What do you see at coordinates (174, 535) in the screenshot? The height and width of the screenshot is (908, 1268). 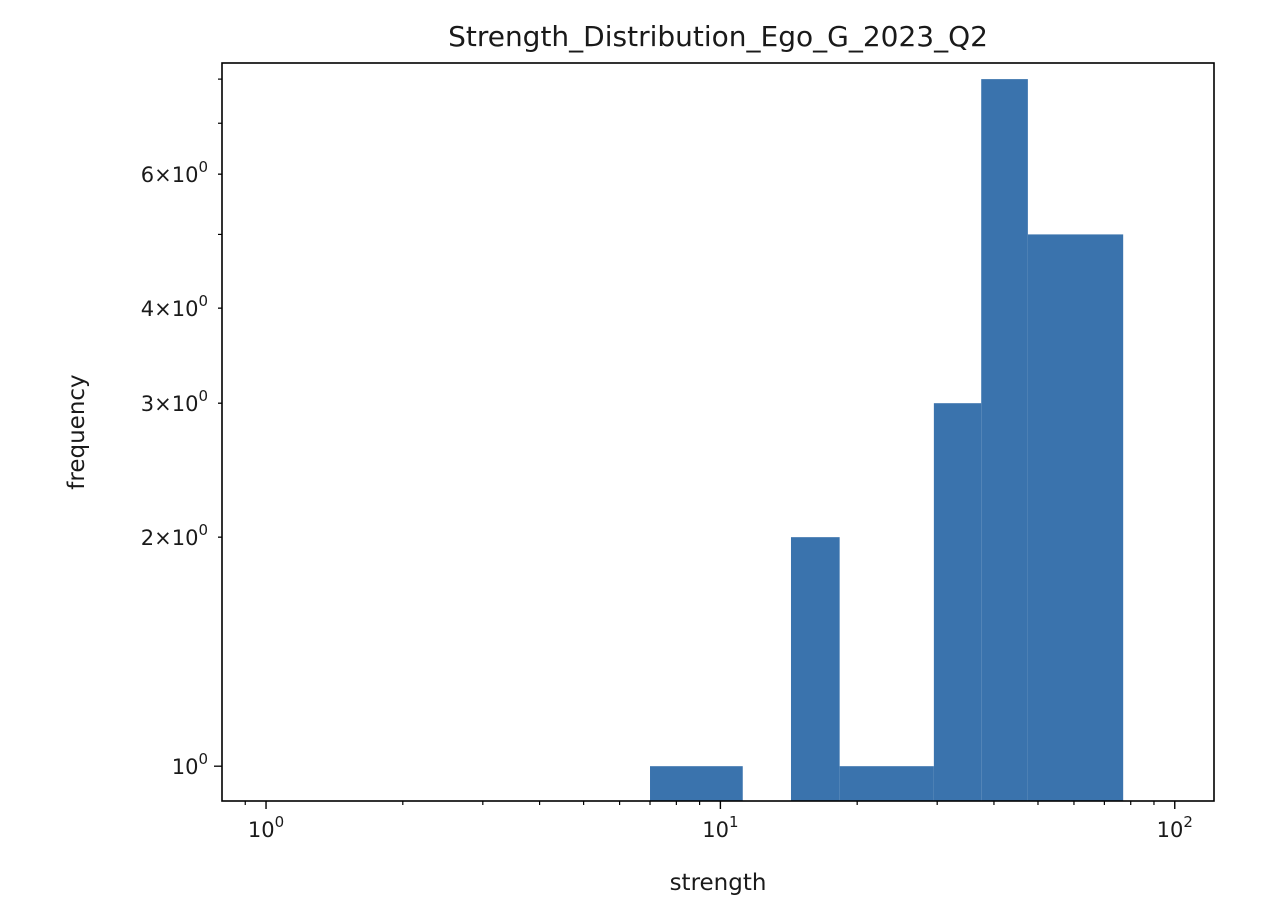 I see `y-tick-label: 2×100` at bounding box center [174, 535].